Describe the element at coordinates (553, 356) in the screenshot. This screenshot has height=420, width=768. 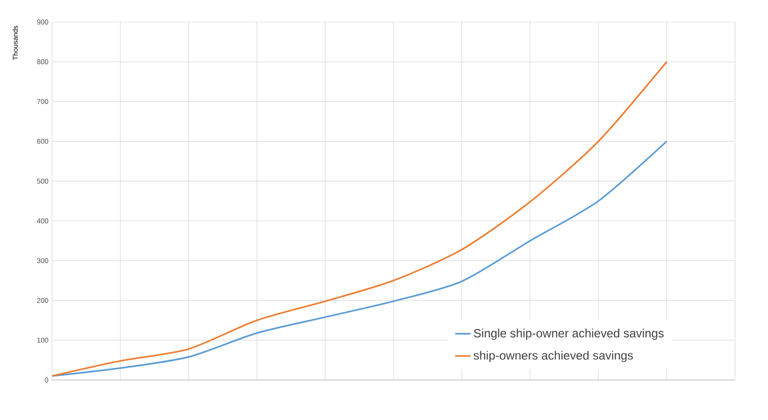
I see `legend-label: ship-owners achieved savings` at that location.